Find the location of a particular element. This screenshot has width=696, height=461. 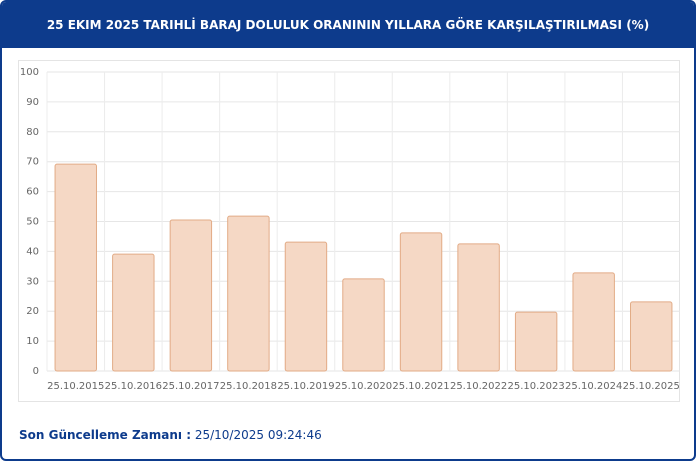

y-tick-label: 60 is located at coordinates (32, 192).